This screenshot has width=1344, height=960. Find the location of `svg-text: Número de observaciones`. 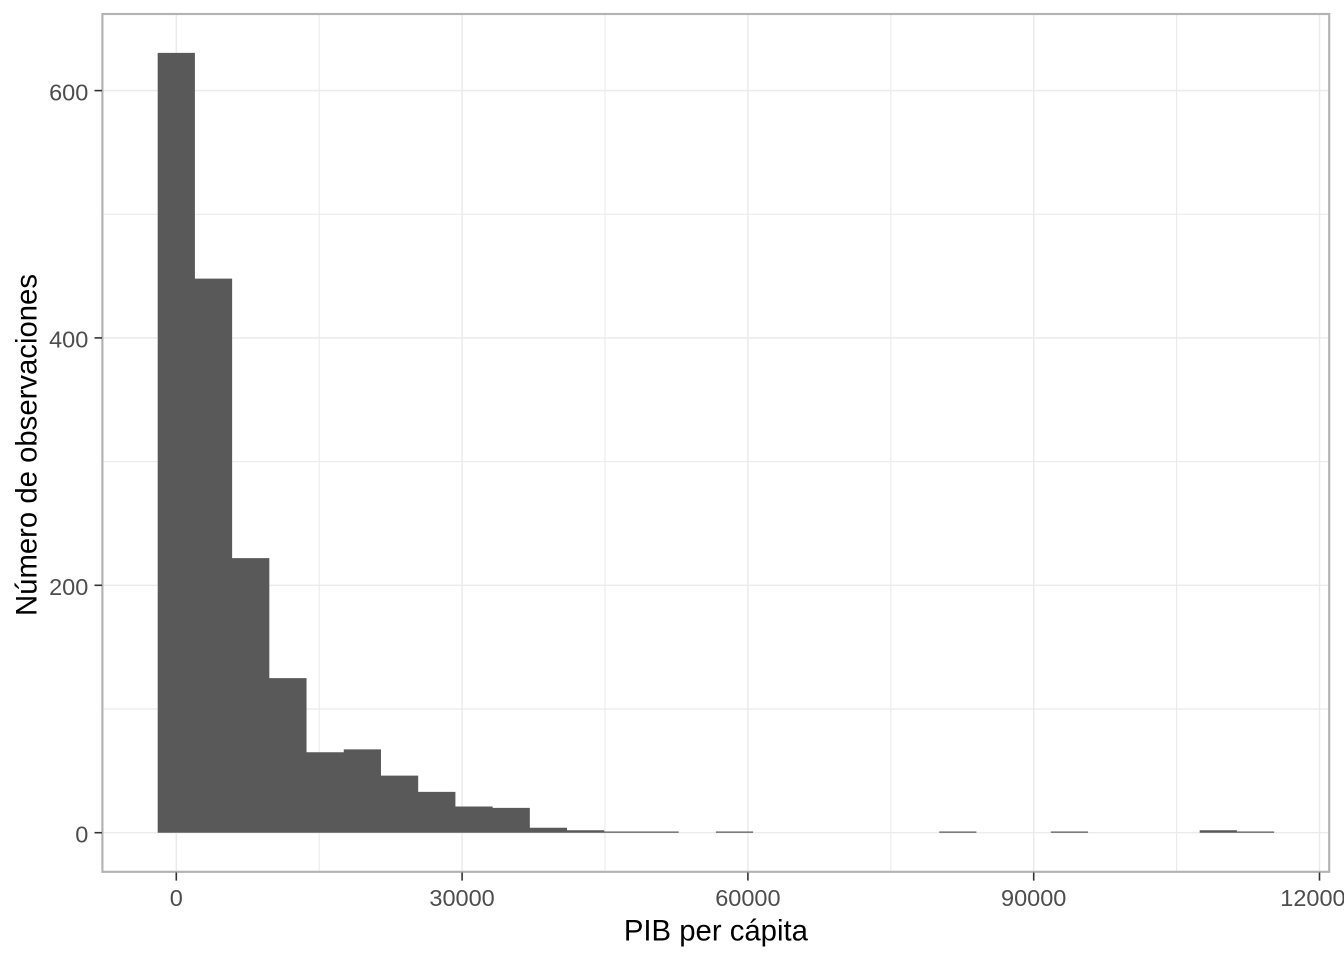

svg-text: Número de observaciones is located at coordinates (27, 445).